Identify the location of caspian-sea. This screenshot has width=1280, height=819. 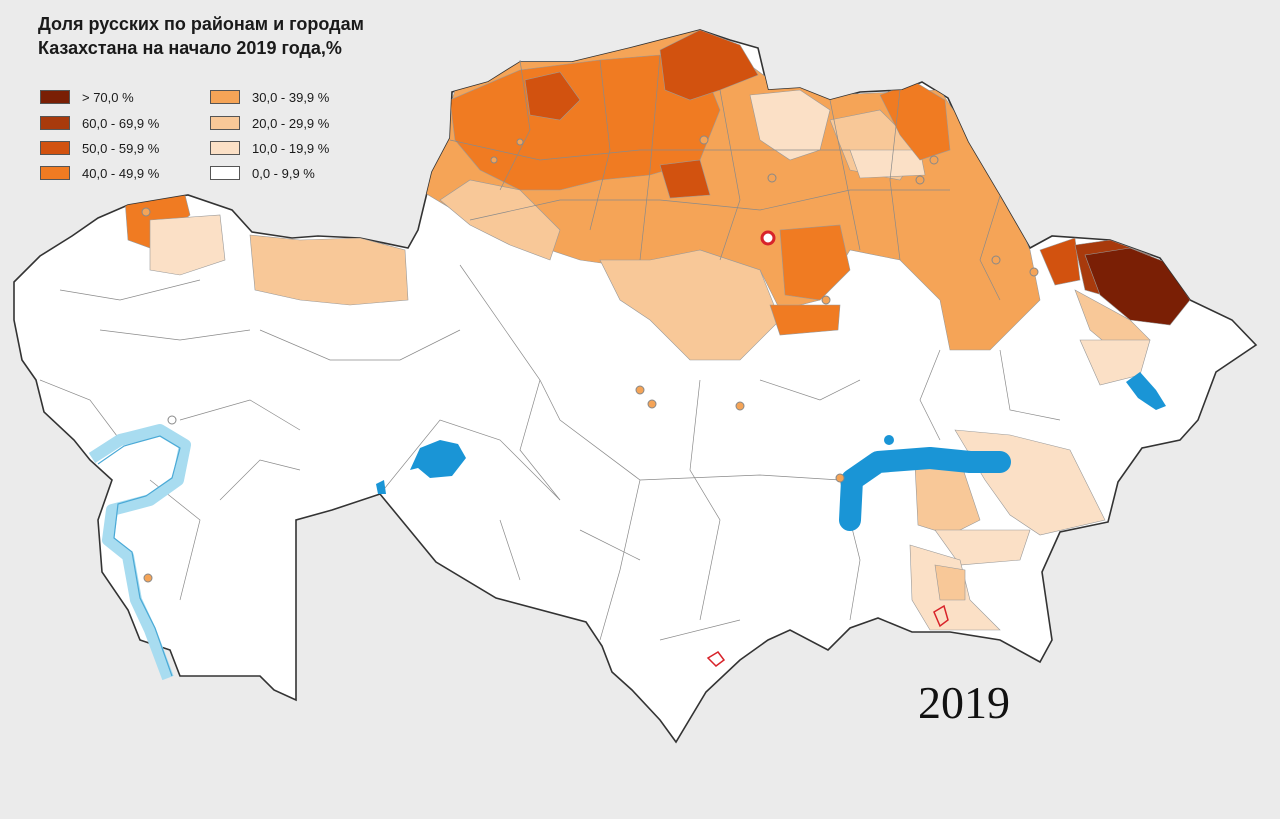
(139, 552).